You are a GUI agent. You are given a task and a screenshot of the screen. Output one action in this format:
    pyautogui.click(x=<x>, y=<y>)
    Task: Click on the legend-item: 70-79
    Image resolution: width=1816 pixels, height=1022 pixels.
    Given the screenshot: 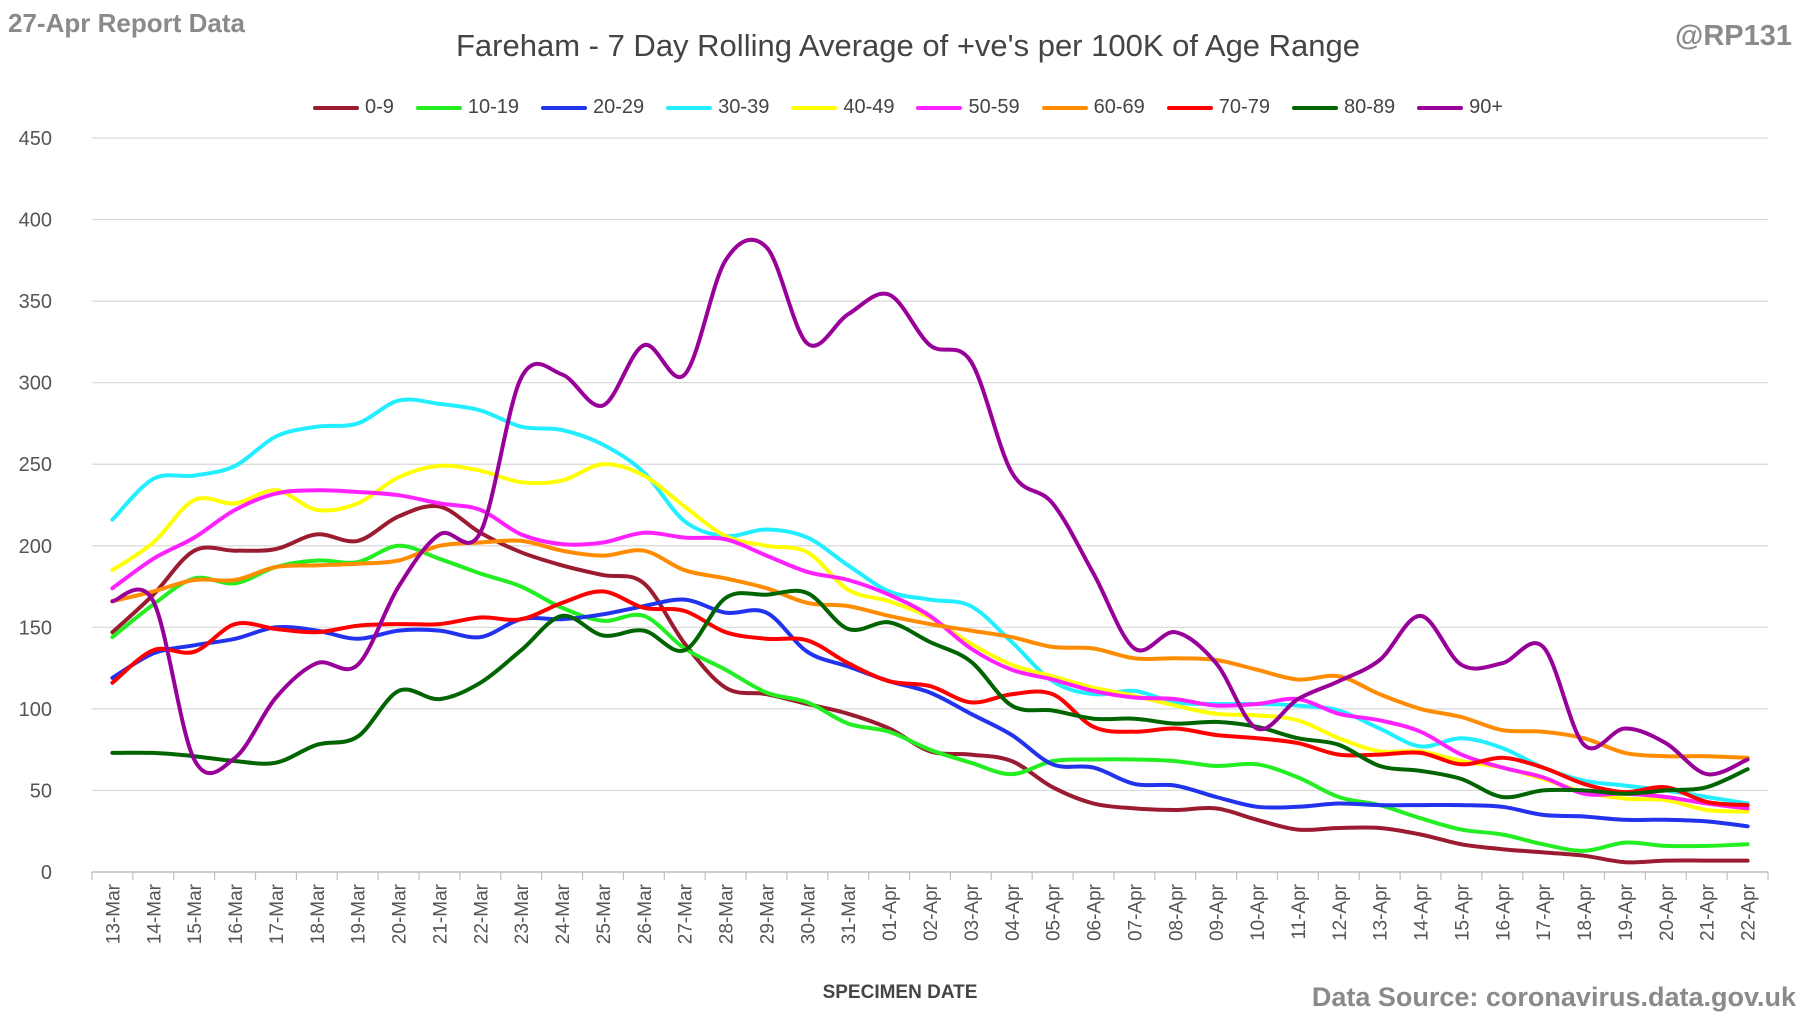 What is the action you would take?
    pyautogui.click(x=1218, y=107)
    